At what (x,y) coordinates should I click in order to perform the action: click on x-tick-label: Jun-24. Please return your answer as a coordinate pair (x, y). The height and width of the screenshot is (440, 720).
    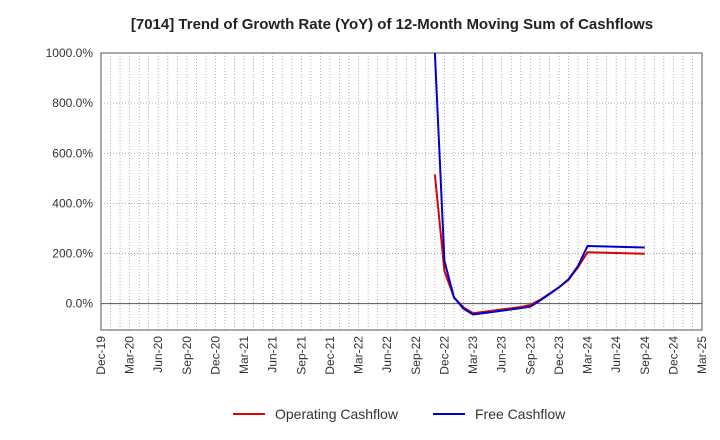
    Looking at the image, I should click on (616, 354).